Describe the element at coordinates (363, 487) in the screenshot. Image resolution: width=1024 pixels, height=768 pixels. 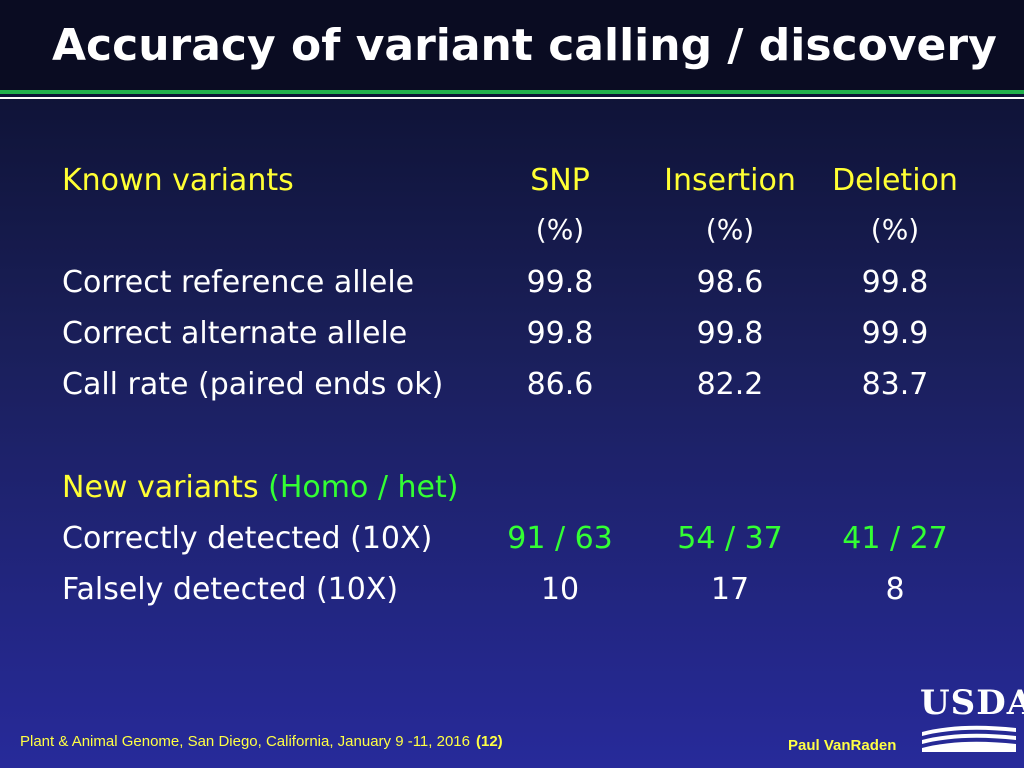
I see `new-variants-subheading: (Homo / het)` at that location.